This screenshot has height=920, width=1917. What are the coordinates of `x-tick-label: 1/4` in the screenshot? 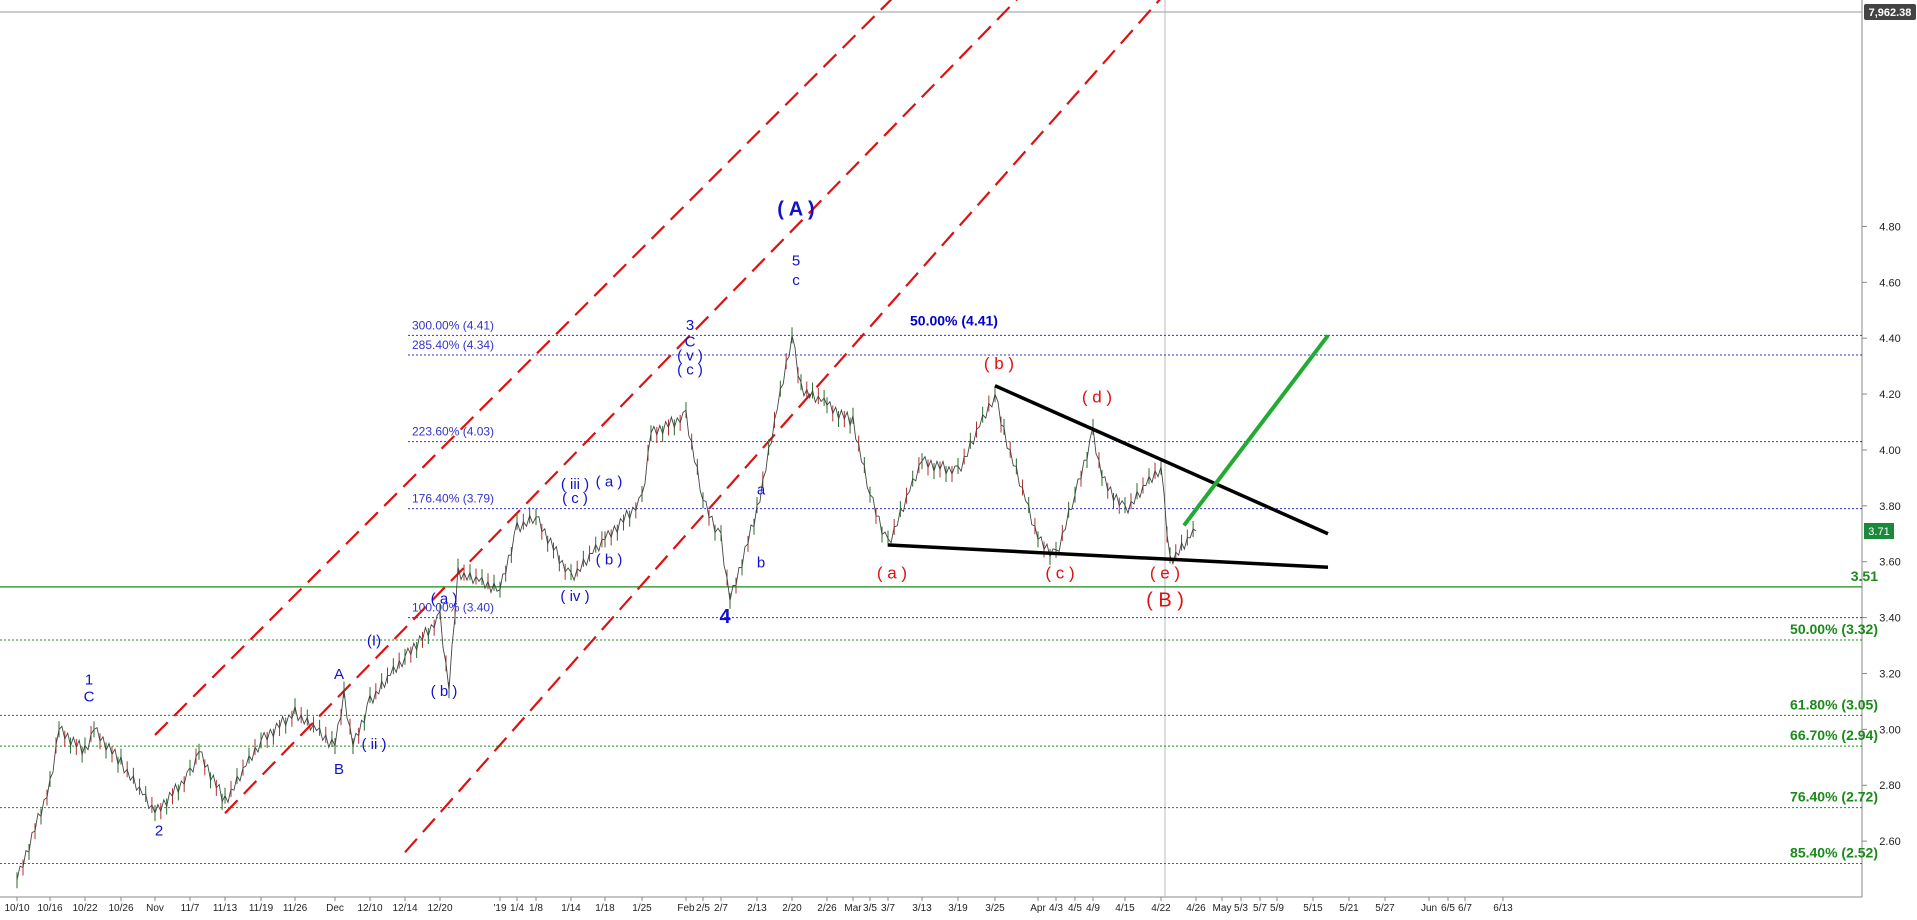 It's located at (517, 908).